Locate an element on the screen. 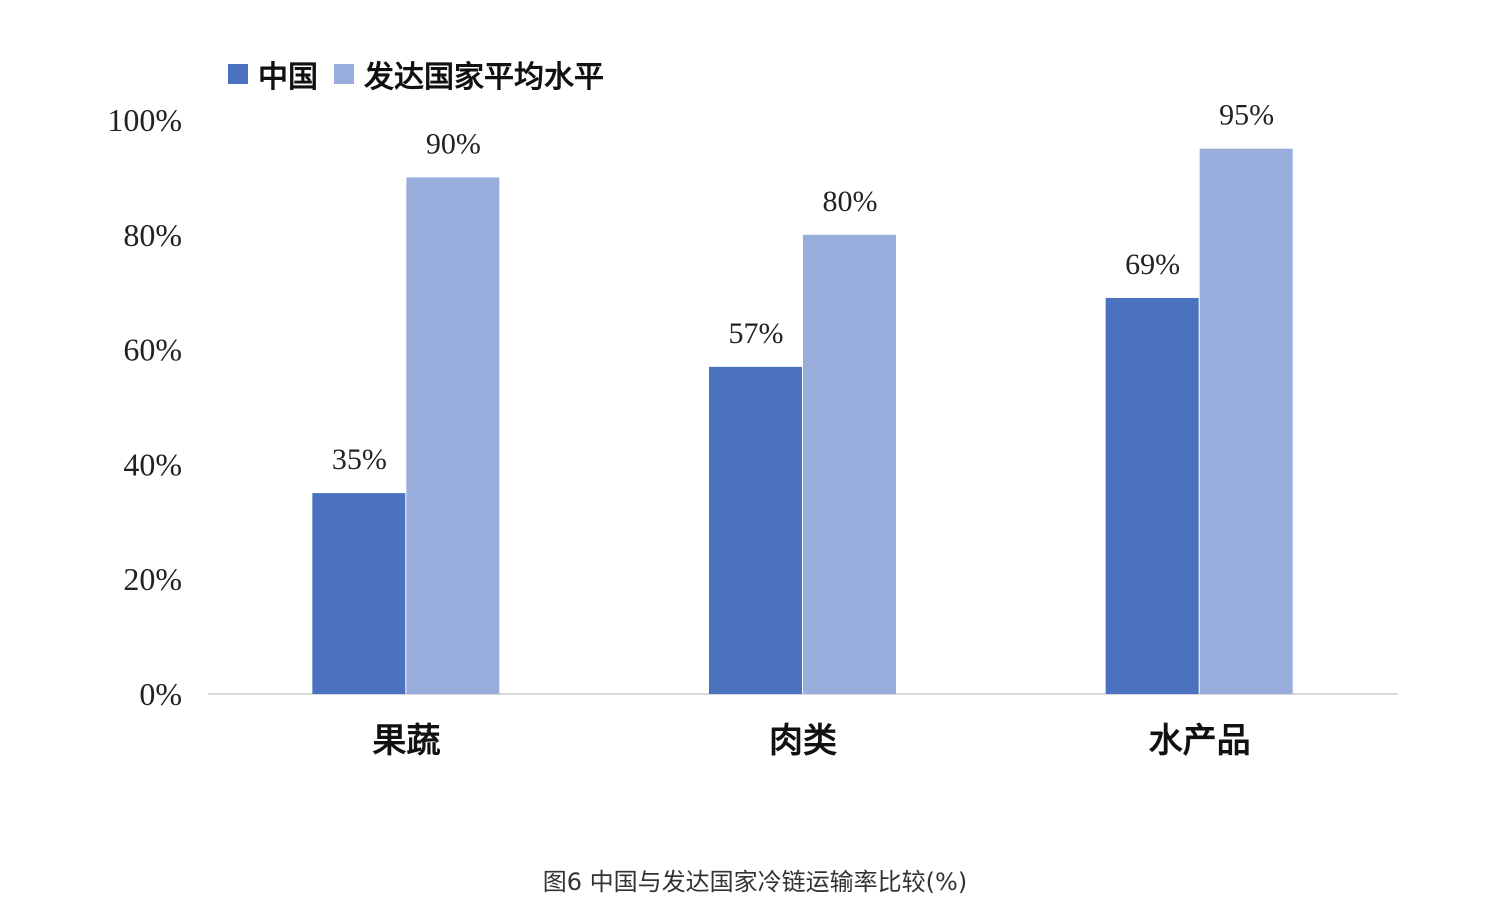  y-tick-label: 100% is located at coordinates (144, 120).